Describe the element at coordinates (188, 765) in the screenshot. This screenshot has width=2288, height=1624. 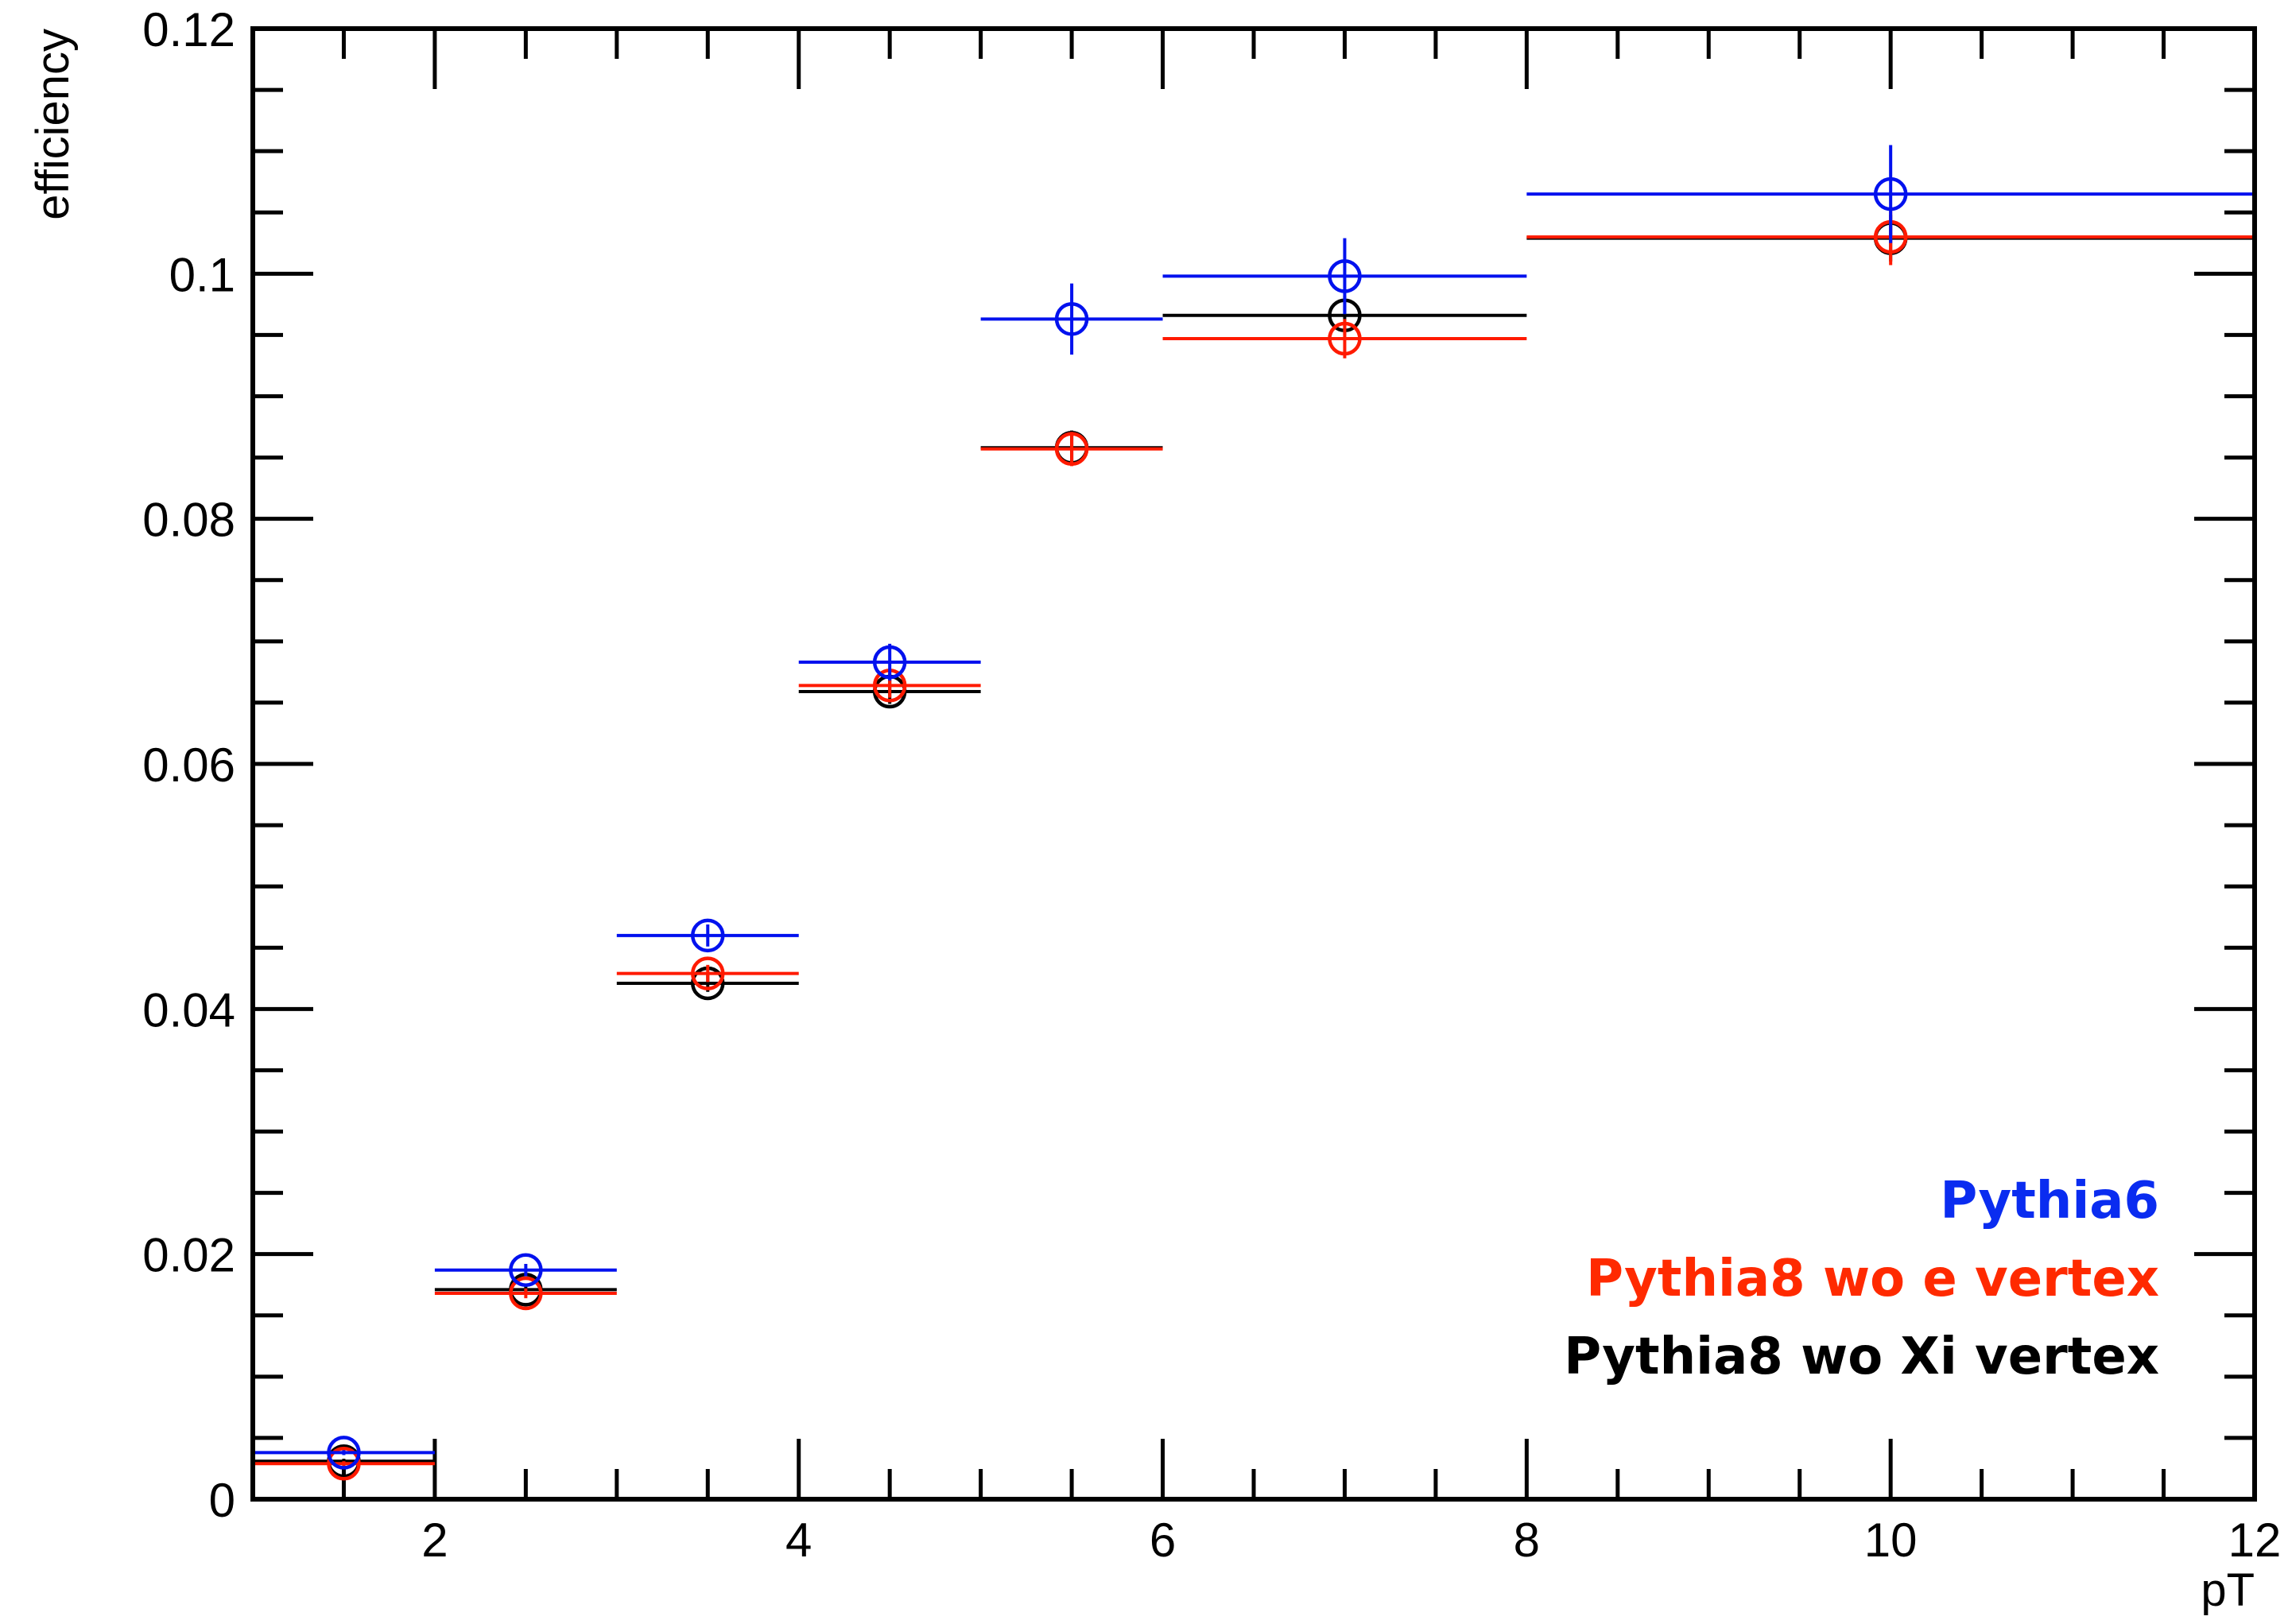
I see `y-tick-label: 0.06` at that location.